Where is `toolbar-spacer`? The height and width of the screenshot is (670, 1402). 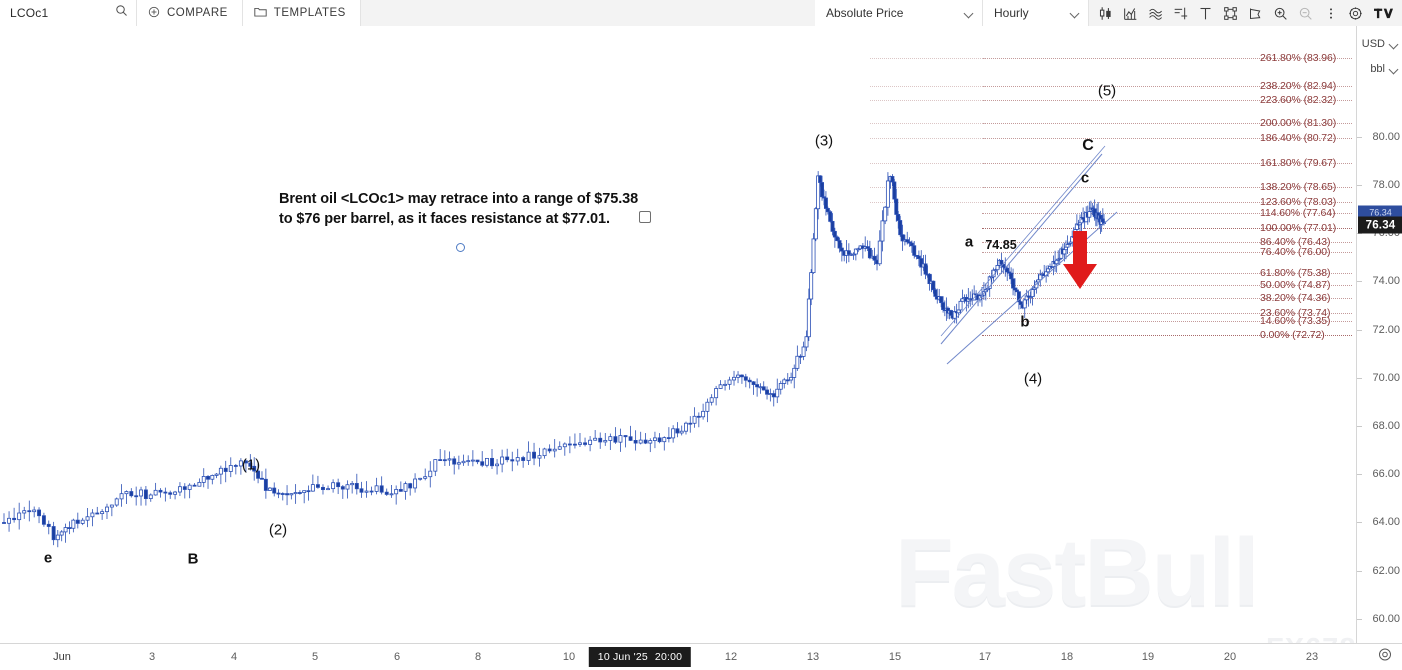 toolbar-spacer is located at coordinates (587, 13).